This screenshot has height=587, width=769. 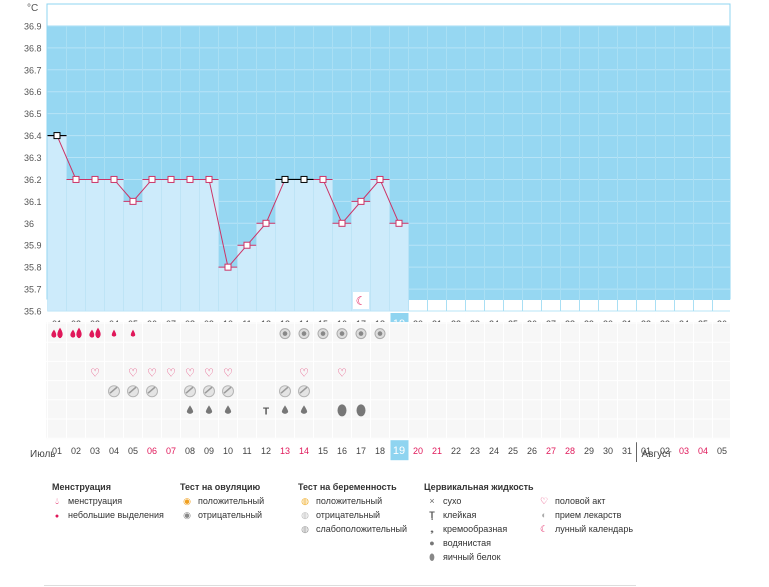 What do you see at coordinates (432, 557) in the screenshot?
I see `egg-white-icon: ⬮` at bounding box center [432, 557].